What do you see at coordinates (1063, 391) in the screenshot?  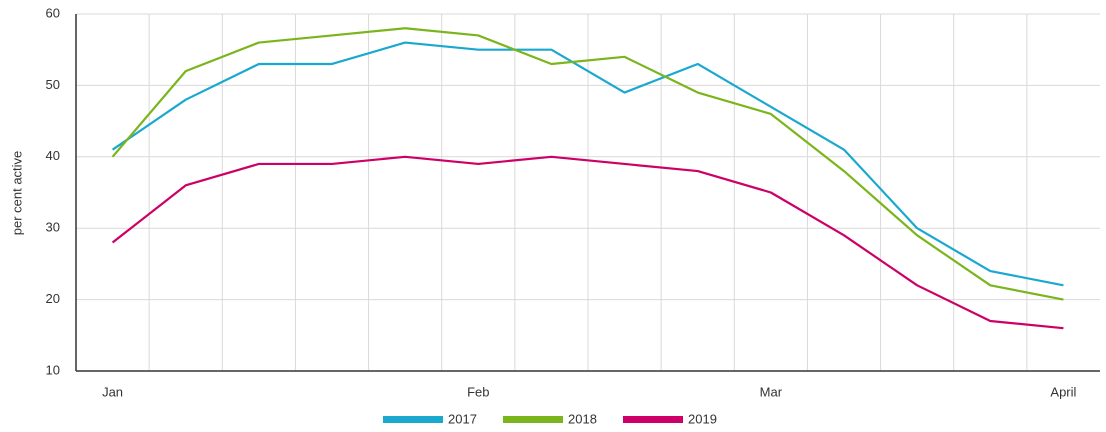 I see `x-tick-label: April` at bounding box center [1063, 391].